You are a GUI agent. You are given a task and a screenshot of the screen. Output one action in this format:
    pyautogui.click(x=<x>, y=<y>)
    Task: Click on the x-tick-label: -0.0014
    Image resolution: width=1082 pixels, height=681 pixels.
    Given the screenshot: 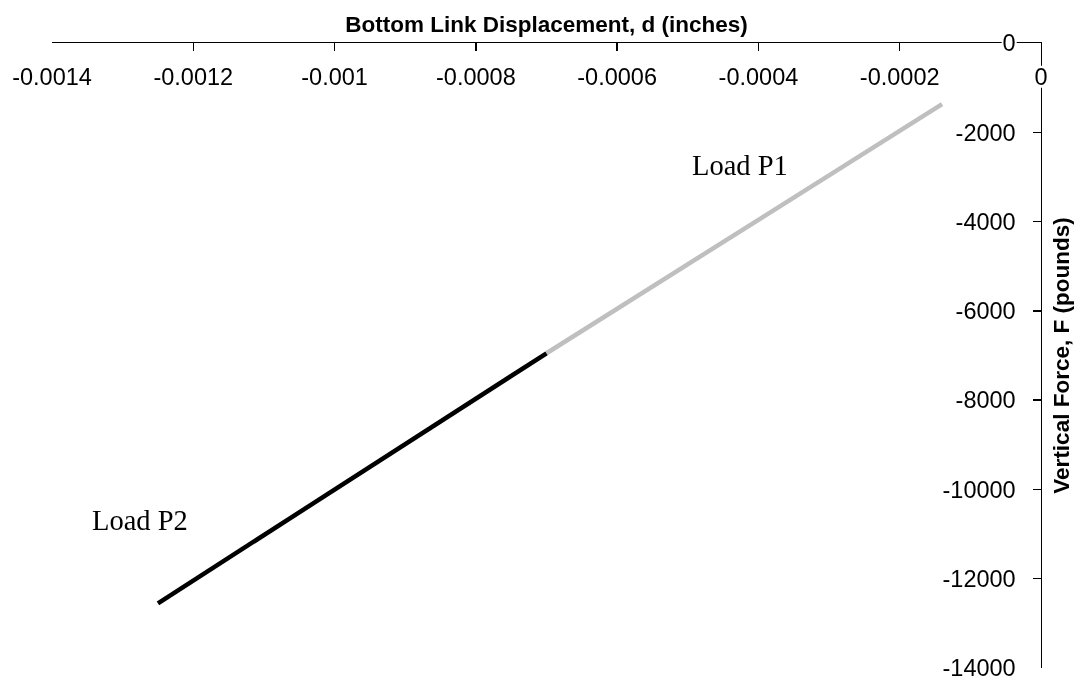 What is the action you would take?
    pyautogui.click(x=52, y=76)
    